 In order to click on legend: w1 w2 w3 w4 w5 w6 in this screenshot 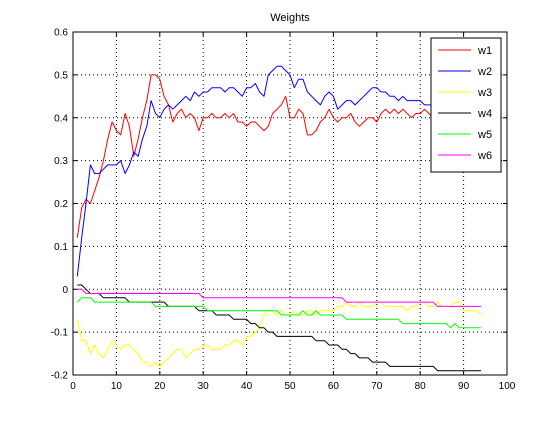, I will do `click(466, 105)`.